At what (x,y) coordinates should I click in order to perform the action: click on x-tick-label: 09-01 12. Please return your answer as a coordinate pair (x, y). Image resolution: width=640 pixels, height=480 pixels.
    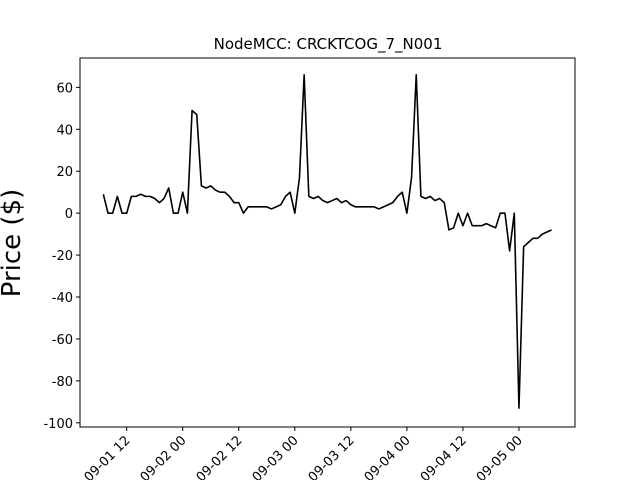
    Looking at the image, I should click on (108, 456).